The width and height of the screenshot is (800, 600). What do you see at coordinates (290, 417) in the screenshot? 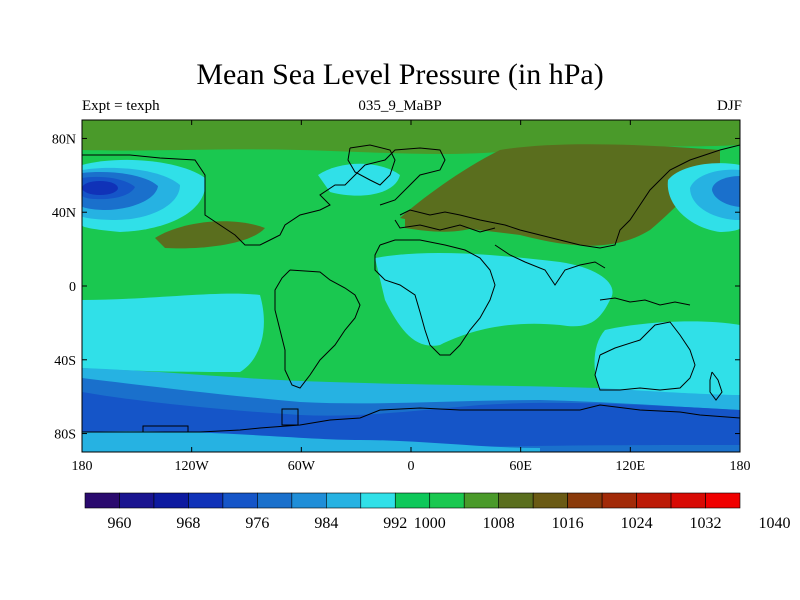
I see `sub-antarctic-island-outline` at bounding box center [290, 417].